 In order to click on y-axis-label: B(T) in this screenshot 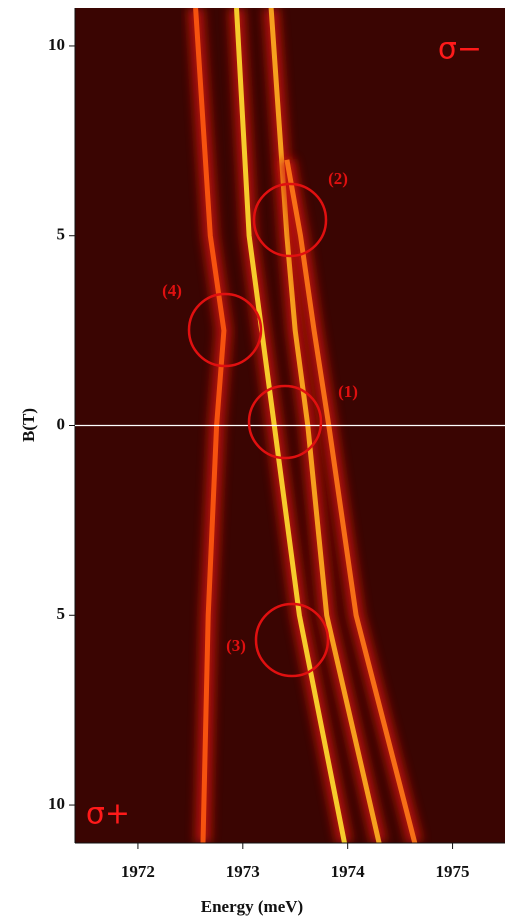, I will do `click(28, 425)`.